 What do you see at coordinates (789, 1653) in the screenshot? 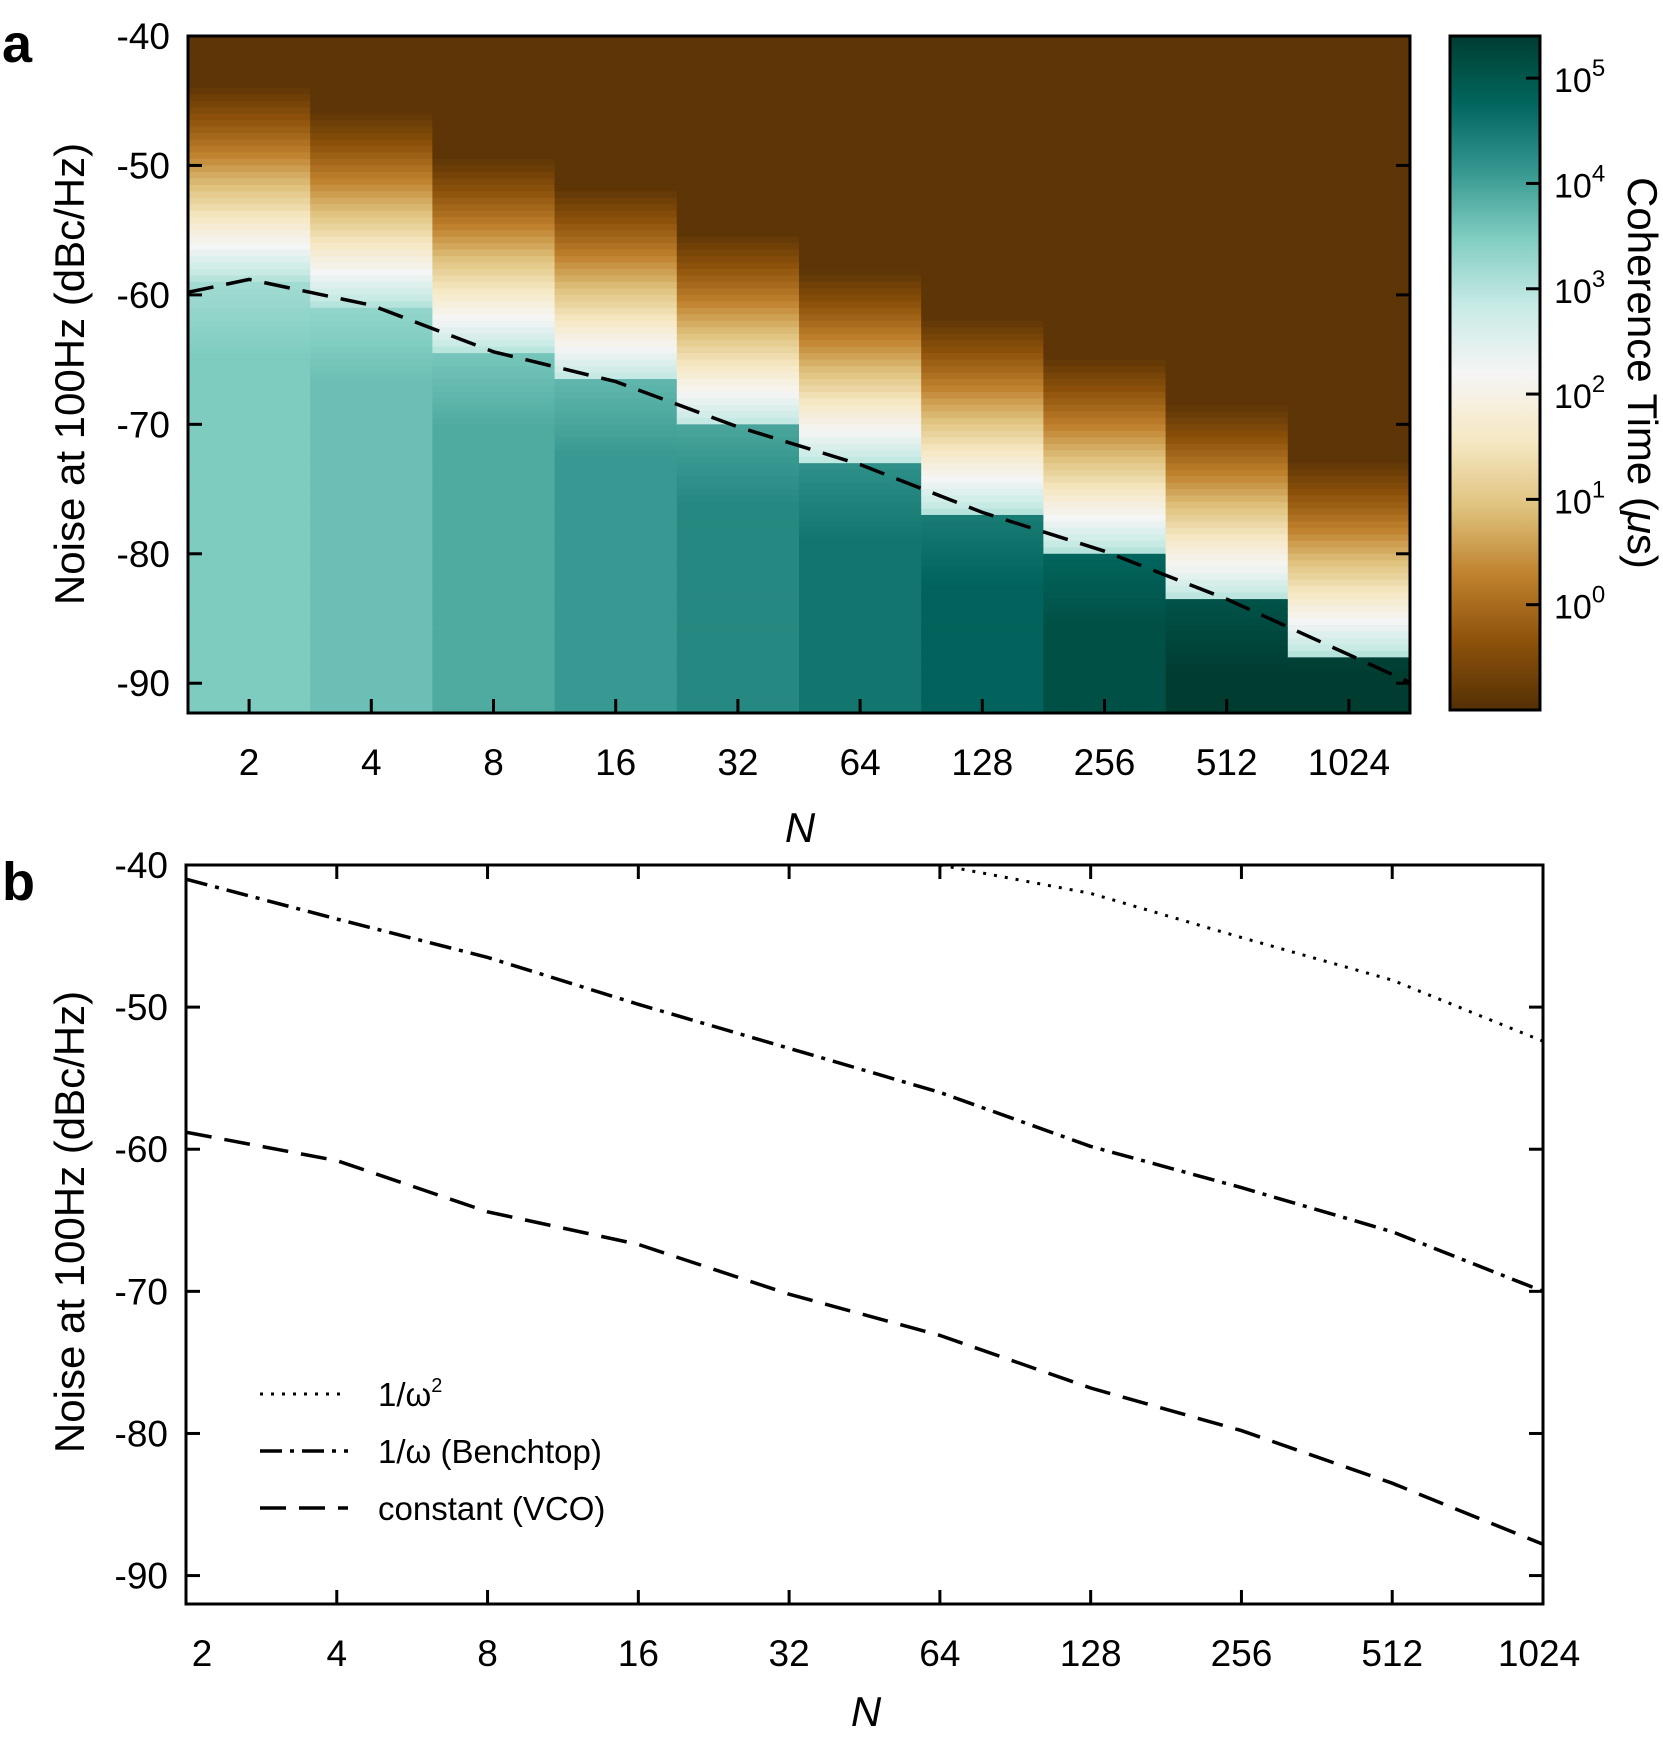
I see `line-x-tick-label: 32` at bounding box center [789, 1653].